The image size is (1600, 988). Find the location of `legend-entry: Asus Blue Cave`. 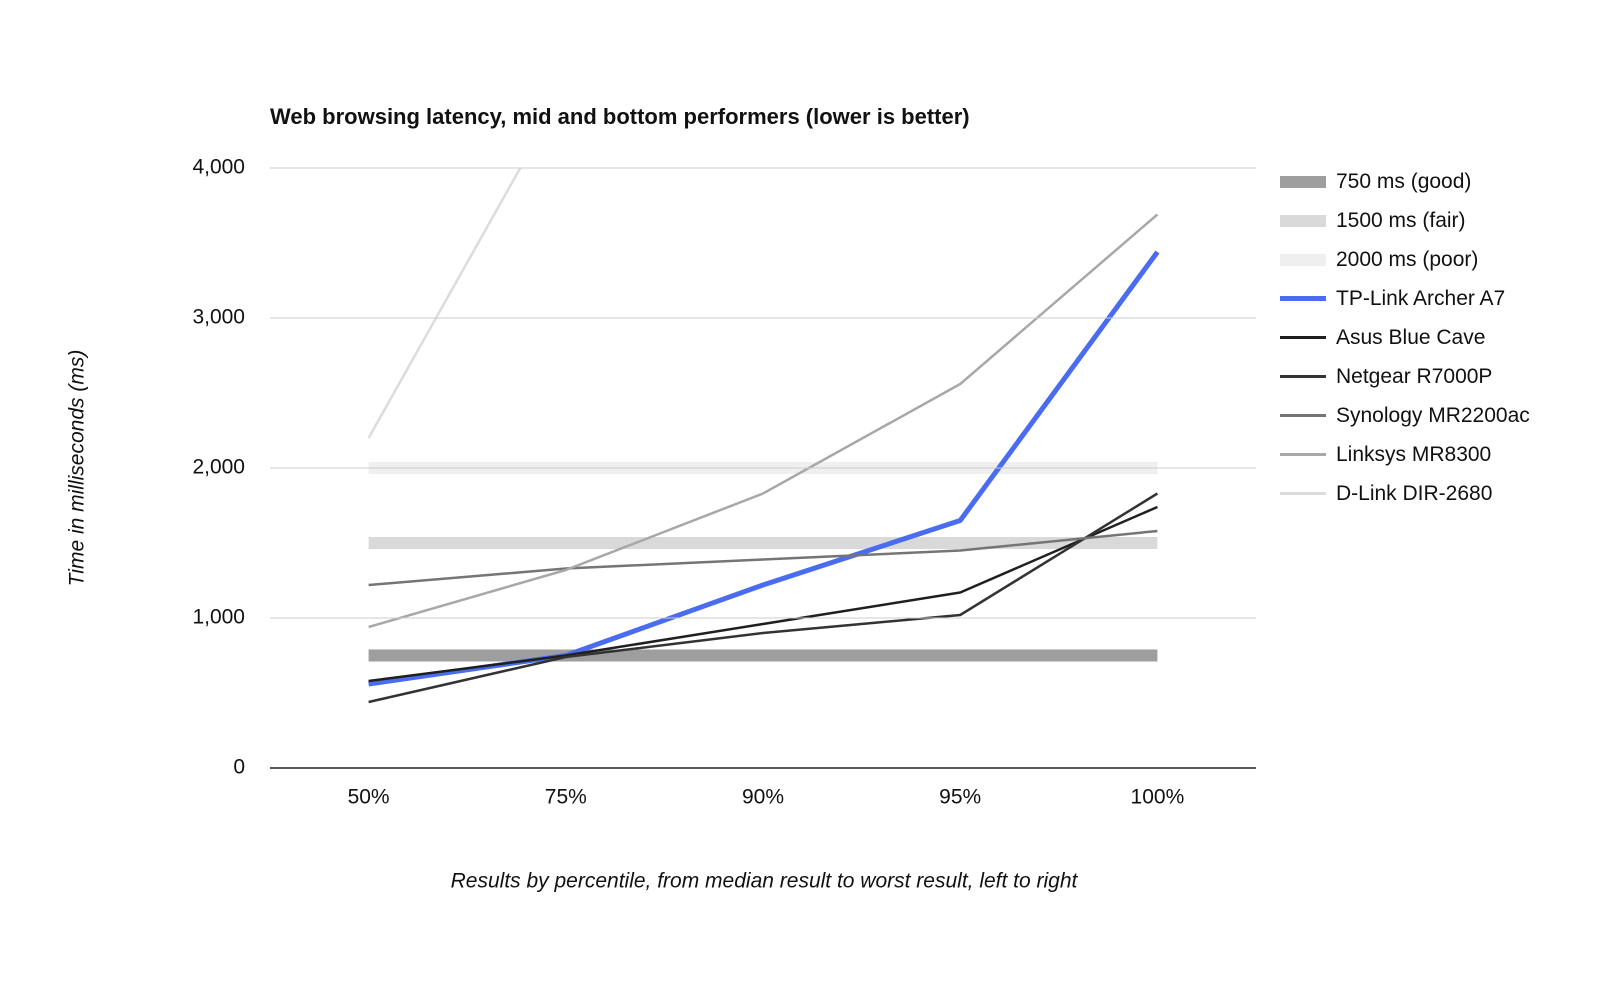

legend-entry: Asus Blue Cave is located at coordinates (1430, 337).